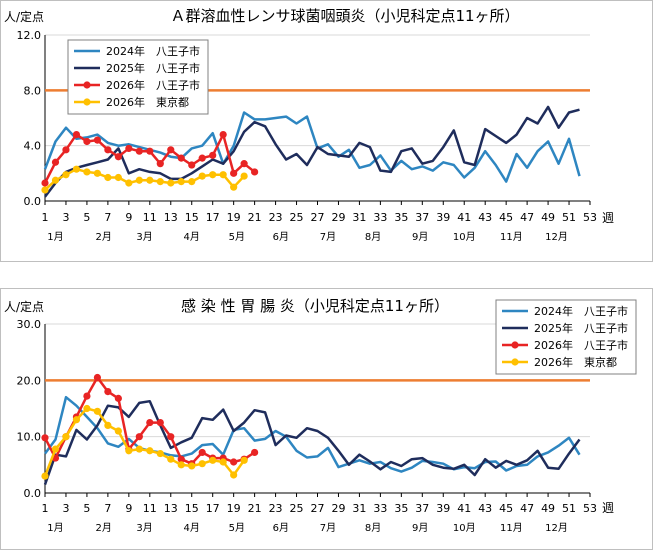  I want to click on x-tick-label: 17, so click(213, 508).